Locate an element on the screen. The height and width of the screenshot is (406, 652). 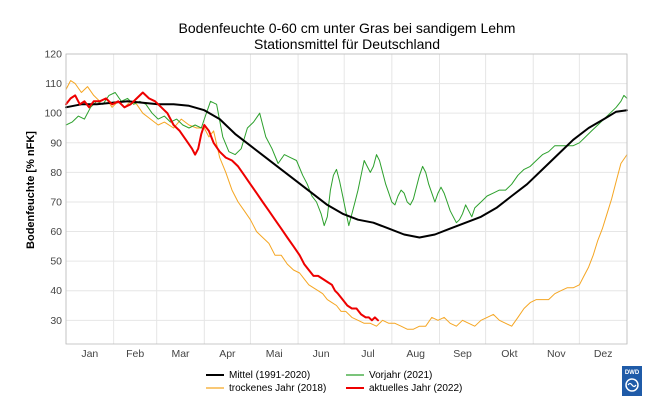
y-tick-label: 30 is located at coordinates (56, 321).